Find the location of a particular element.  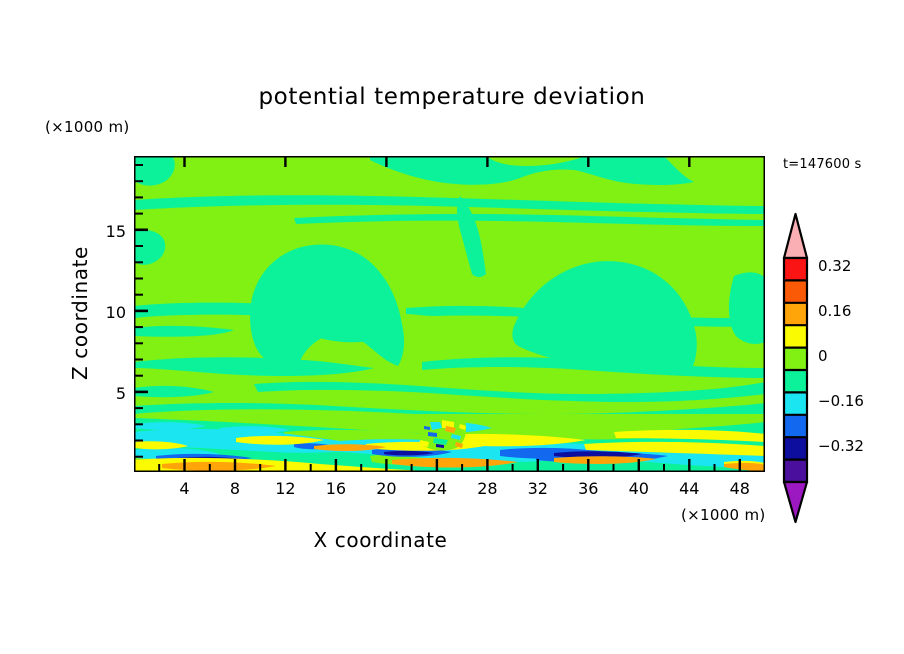

y-tick-label: 10 is located at coordinates (115, 312).